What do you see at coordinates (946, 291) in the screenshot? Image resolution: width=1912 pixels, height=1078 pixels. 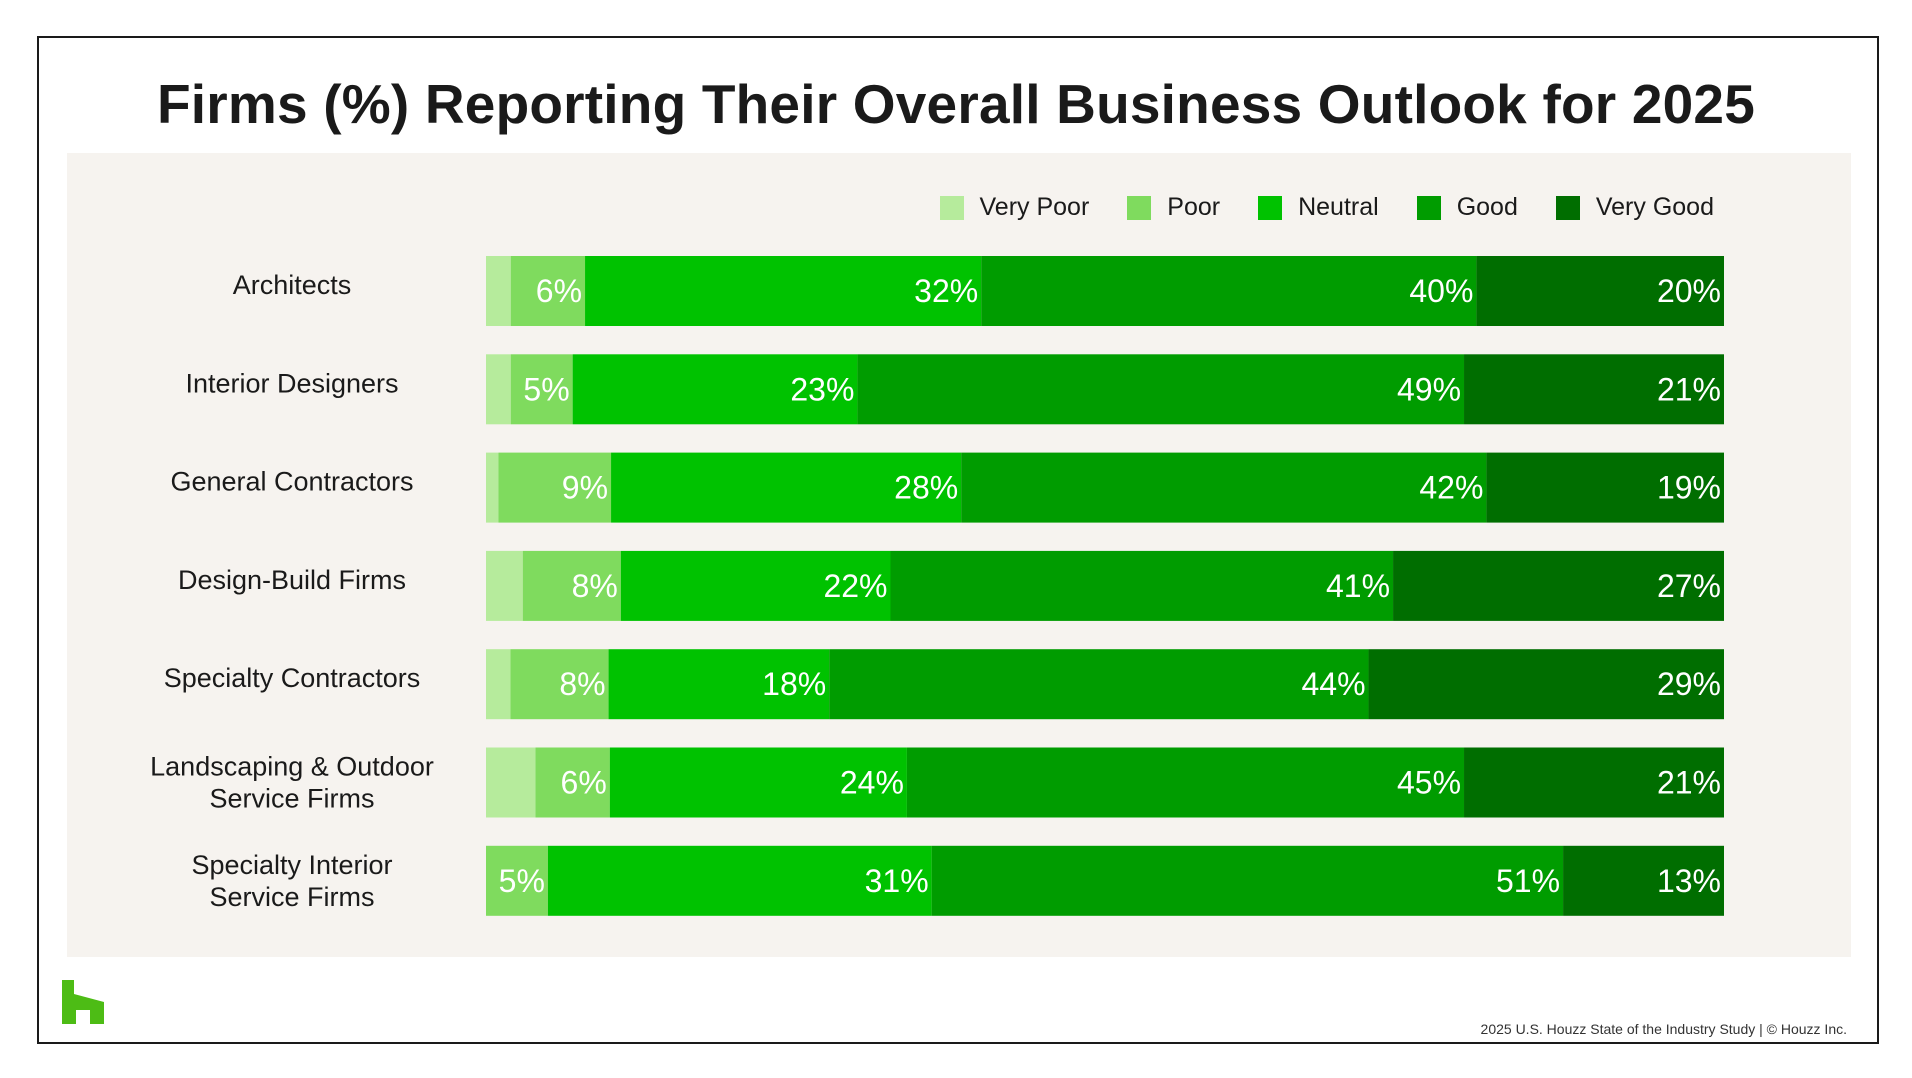 I see `data-label: 32%` at bounding box center [946, 291].